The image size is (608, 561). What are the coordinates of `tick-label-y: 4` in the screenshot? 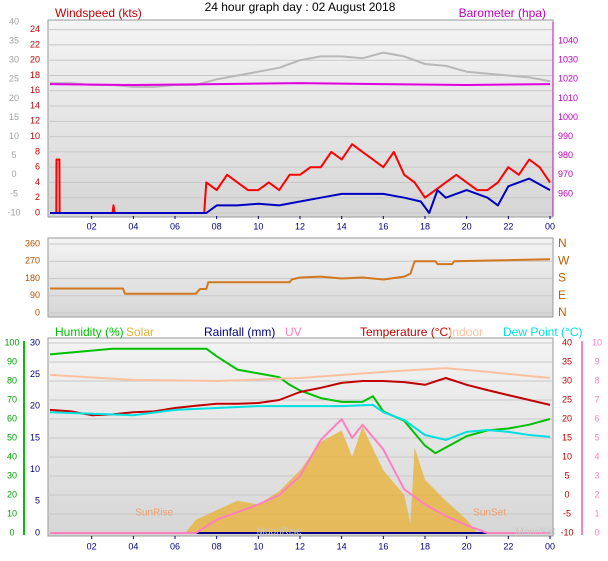 It's located at (37, 182).